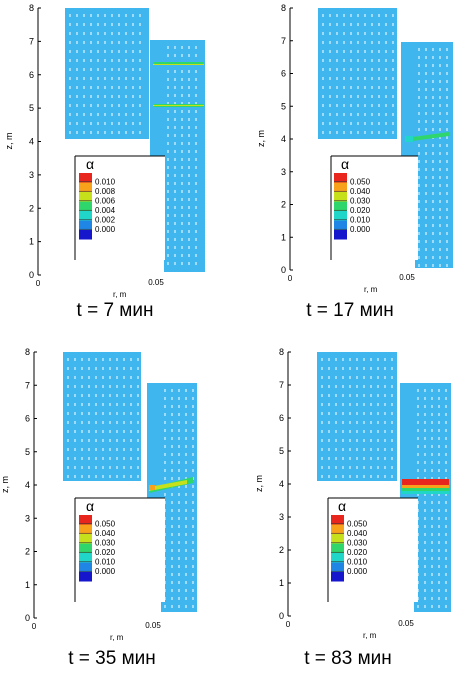 The width and height of the screenshot is (467, 683). I want to click on legend-label: 0.050, so click(360, 182).